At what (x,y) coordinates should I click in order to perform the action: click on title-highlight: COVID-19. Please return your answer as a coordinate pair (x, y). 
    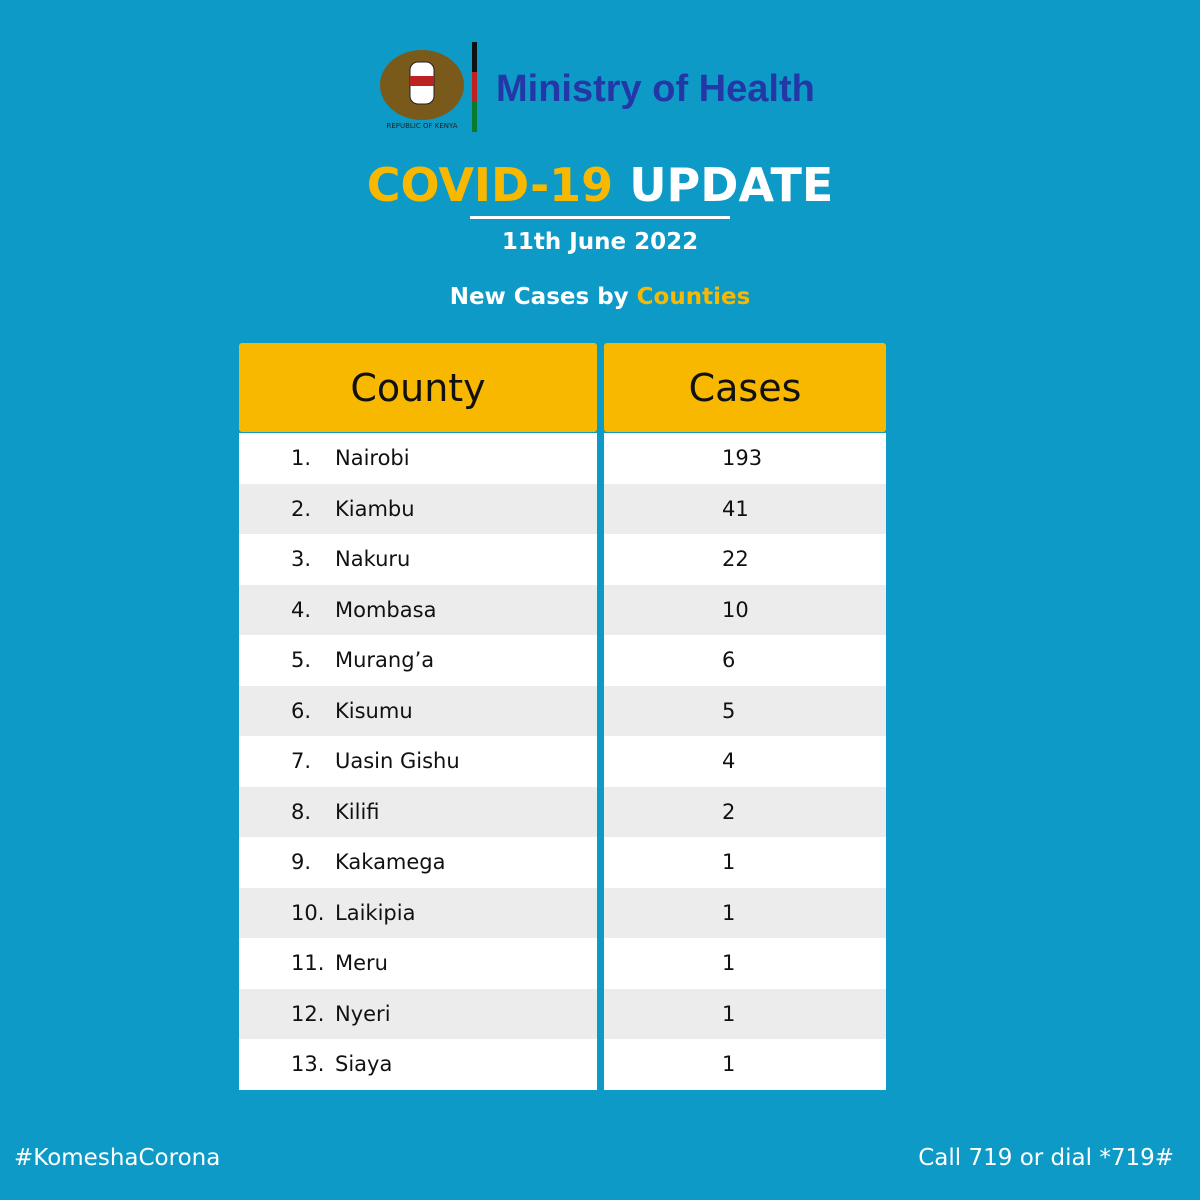
    Looking at the image, I should click on (490, 185).